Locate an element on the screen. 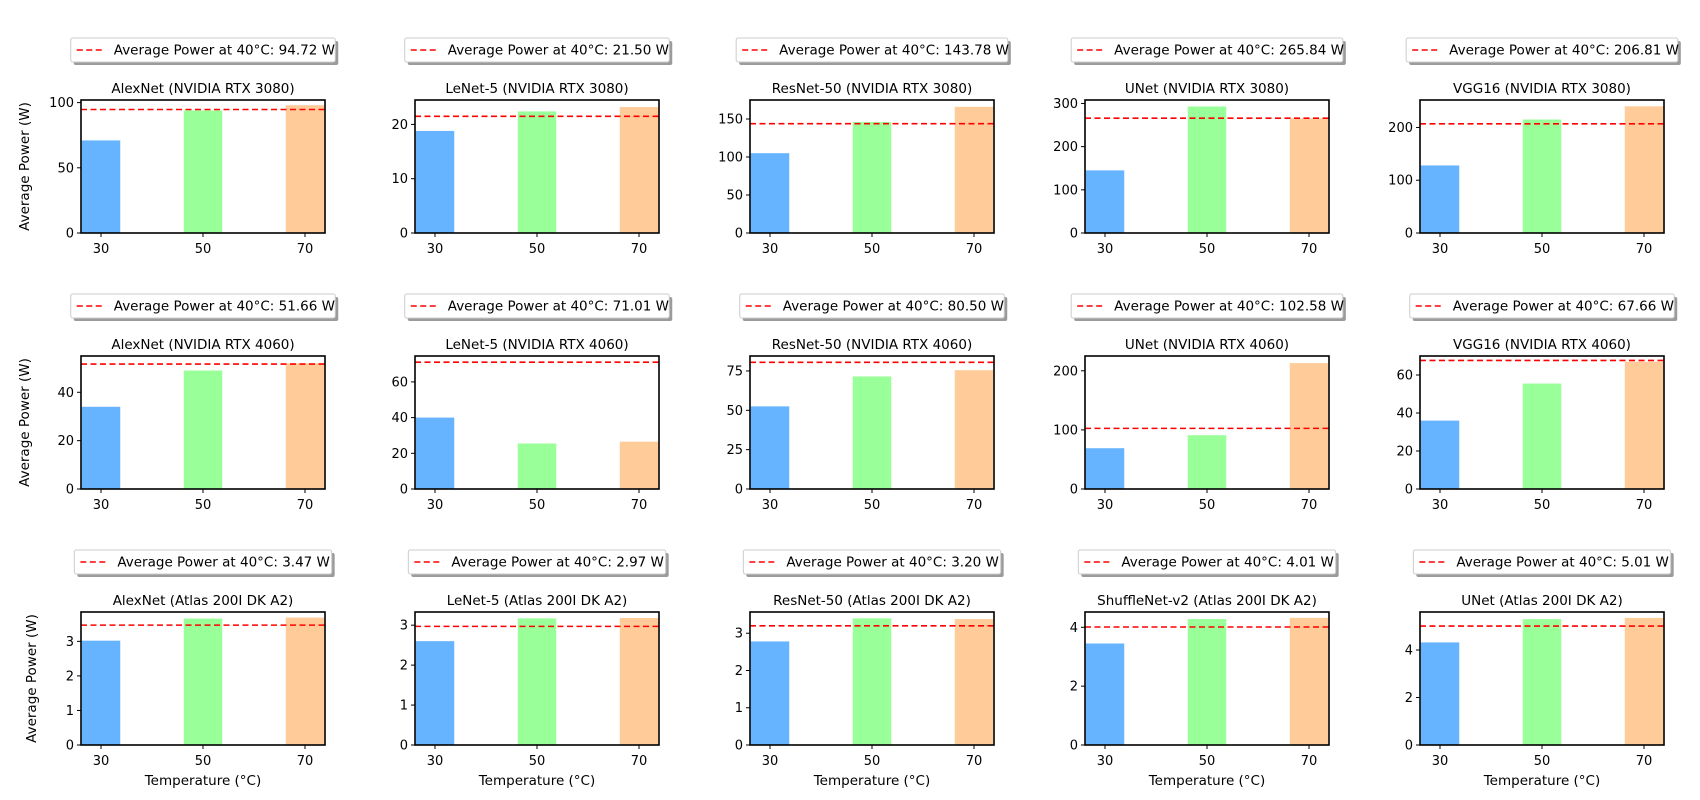 The width and height of the screenshot is (1700, 800). legend-label: Average Power at 40°C: 5.01 W is located at coordinates (1562, 563).